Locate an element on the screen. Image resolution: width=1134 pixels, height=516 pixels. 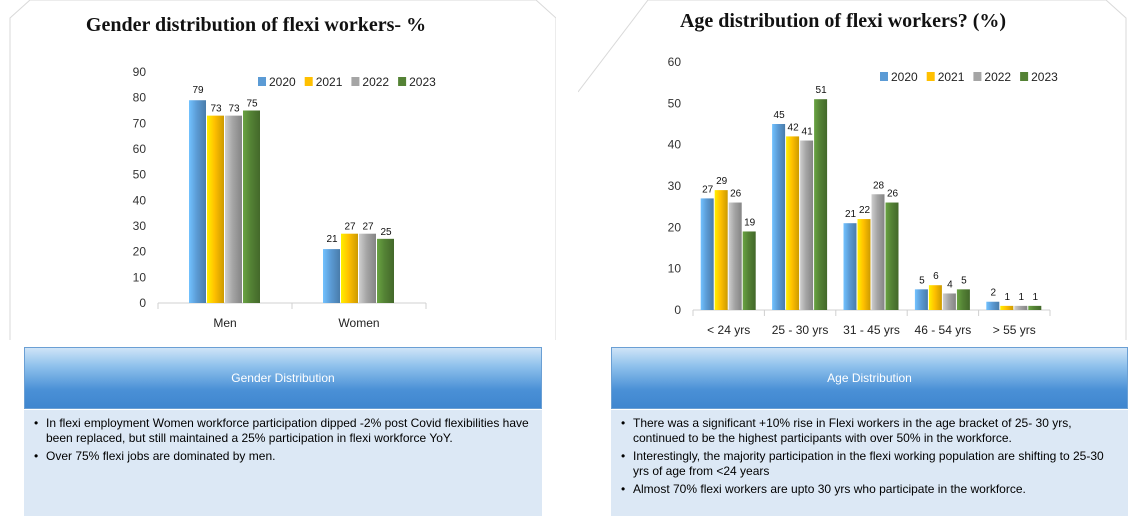
gender-category-label: Men is located at coordinates (224, 323).